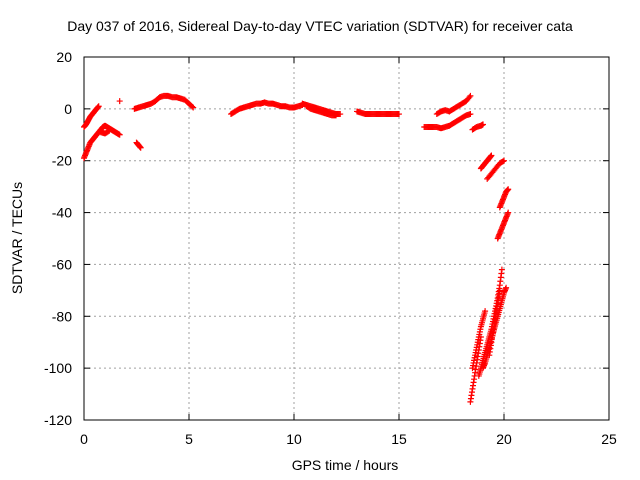 The image size is (640, 480). Describe the element at coordinates (345, 465) in the screenshot. I see `x-axis-label: GPS time / hours` at that location.